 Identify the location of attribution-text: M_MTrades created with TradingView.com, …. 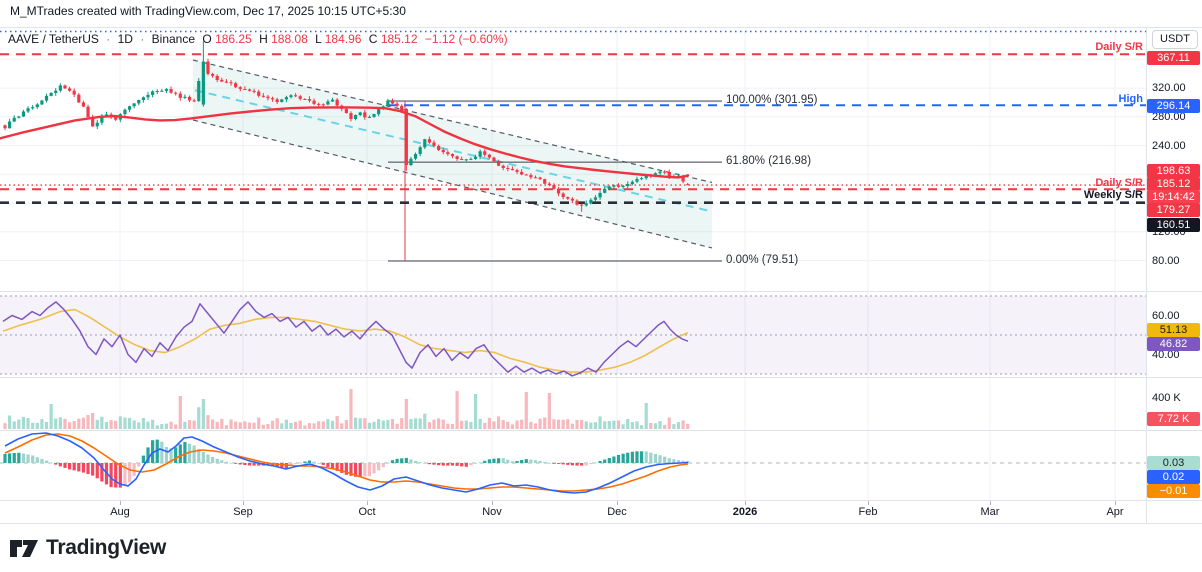
(208, 11).